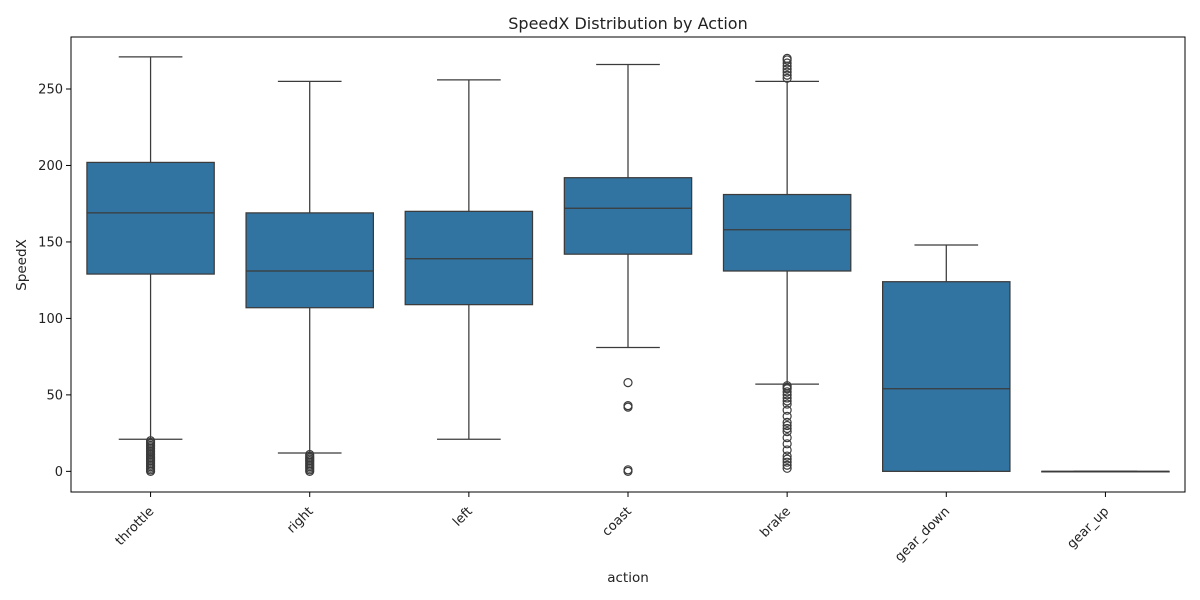 The width and height of the screenshot is (1200, 600). I want to click on y-tick-label: 100, so click(50, 319).